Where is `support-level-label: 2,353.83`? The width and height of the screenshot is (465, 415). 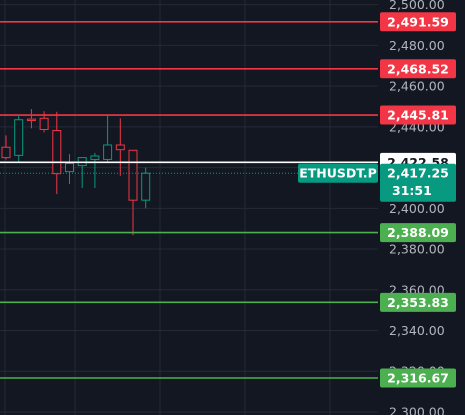 support-level-label: 2,353.83 is located at coordinates (418, 302).